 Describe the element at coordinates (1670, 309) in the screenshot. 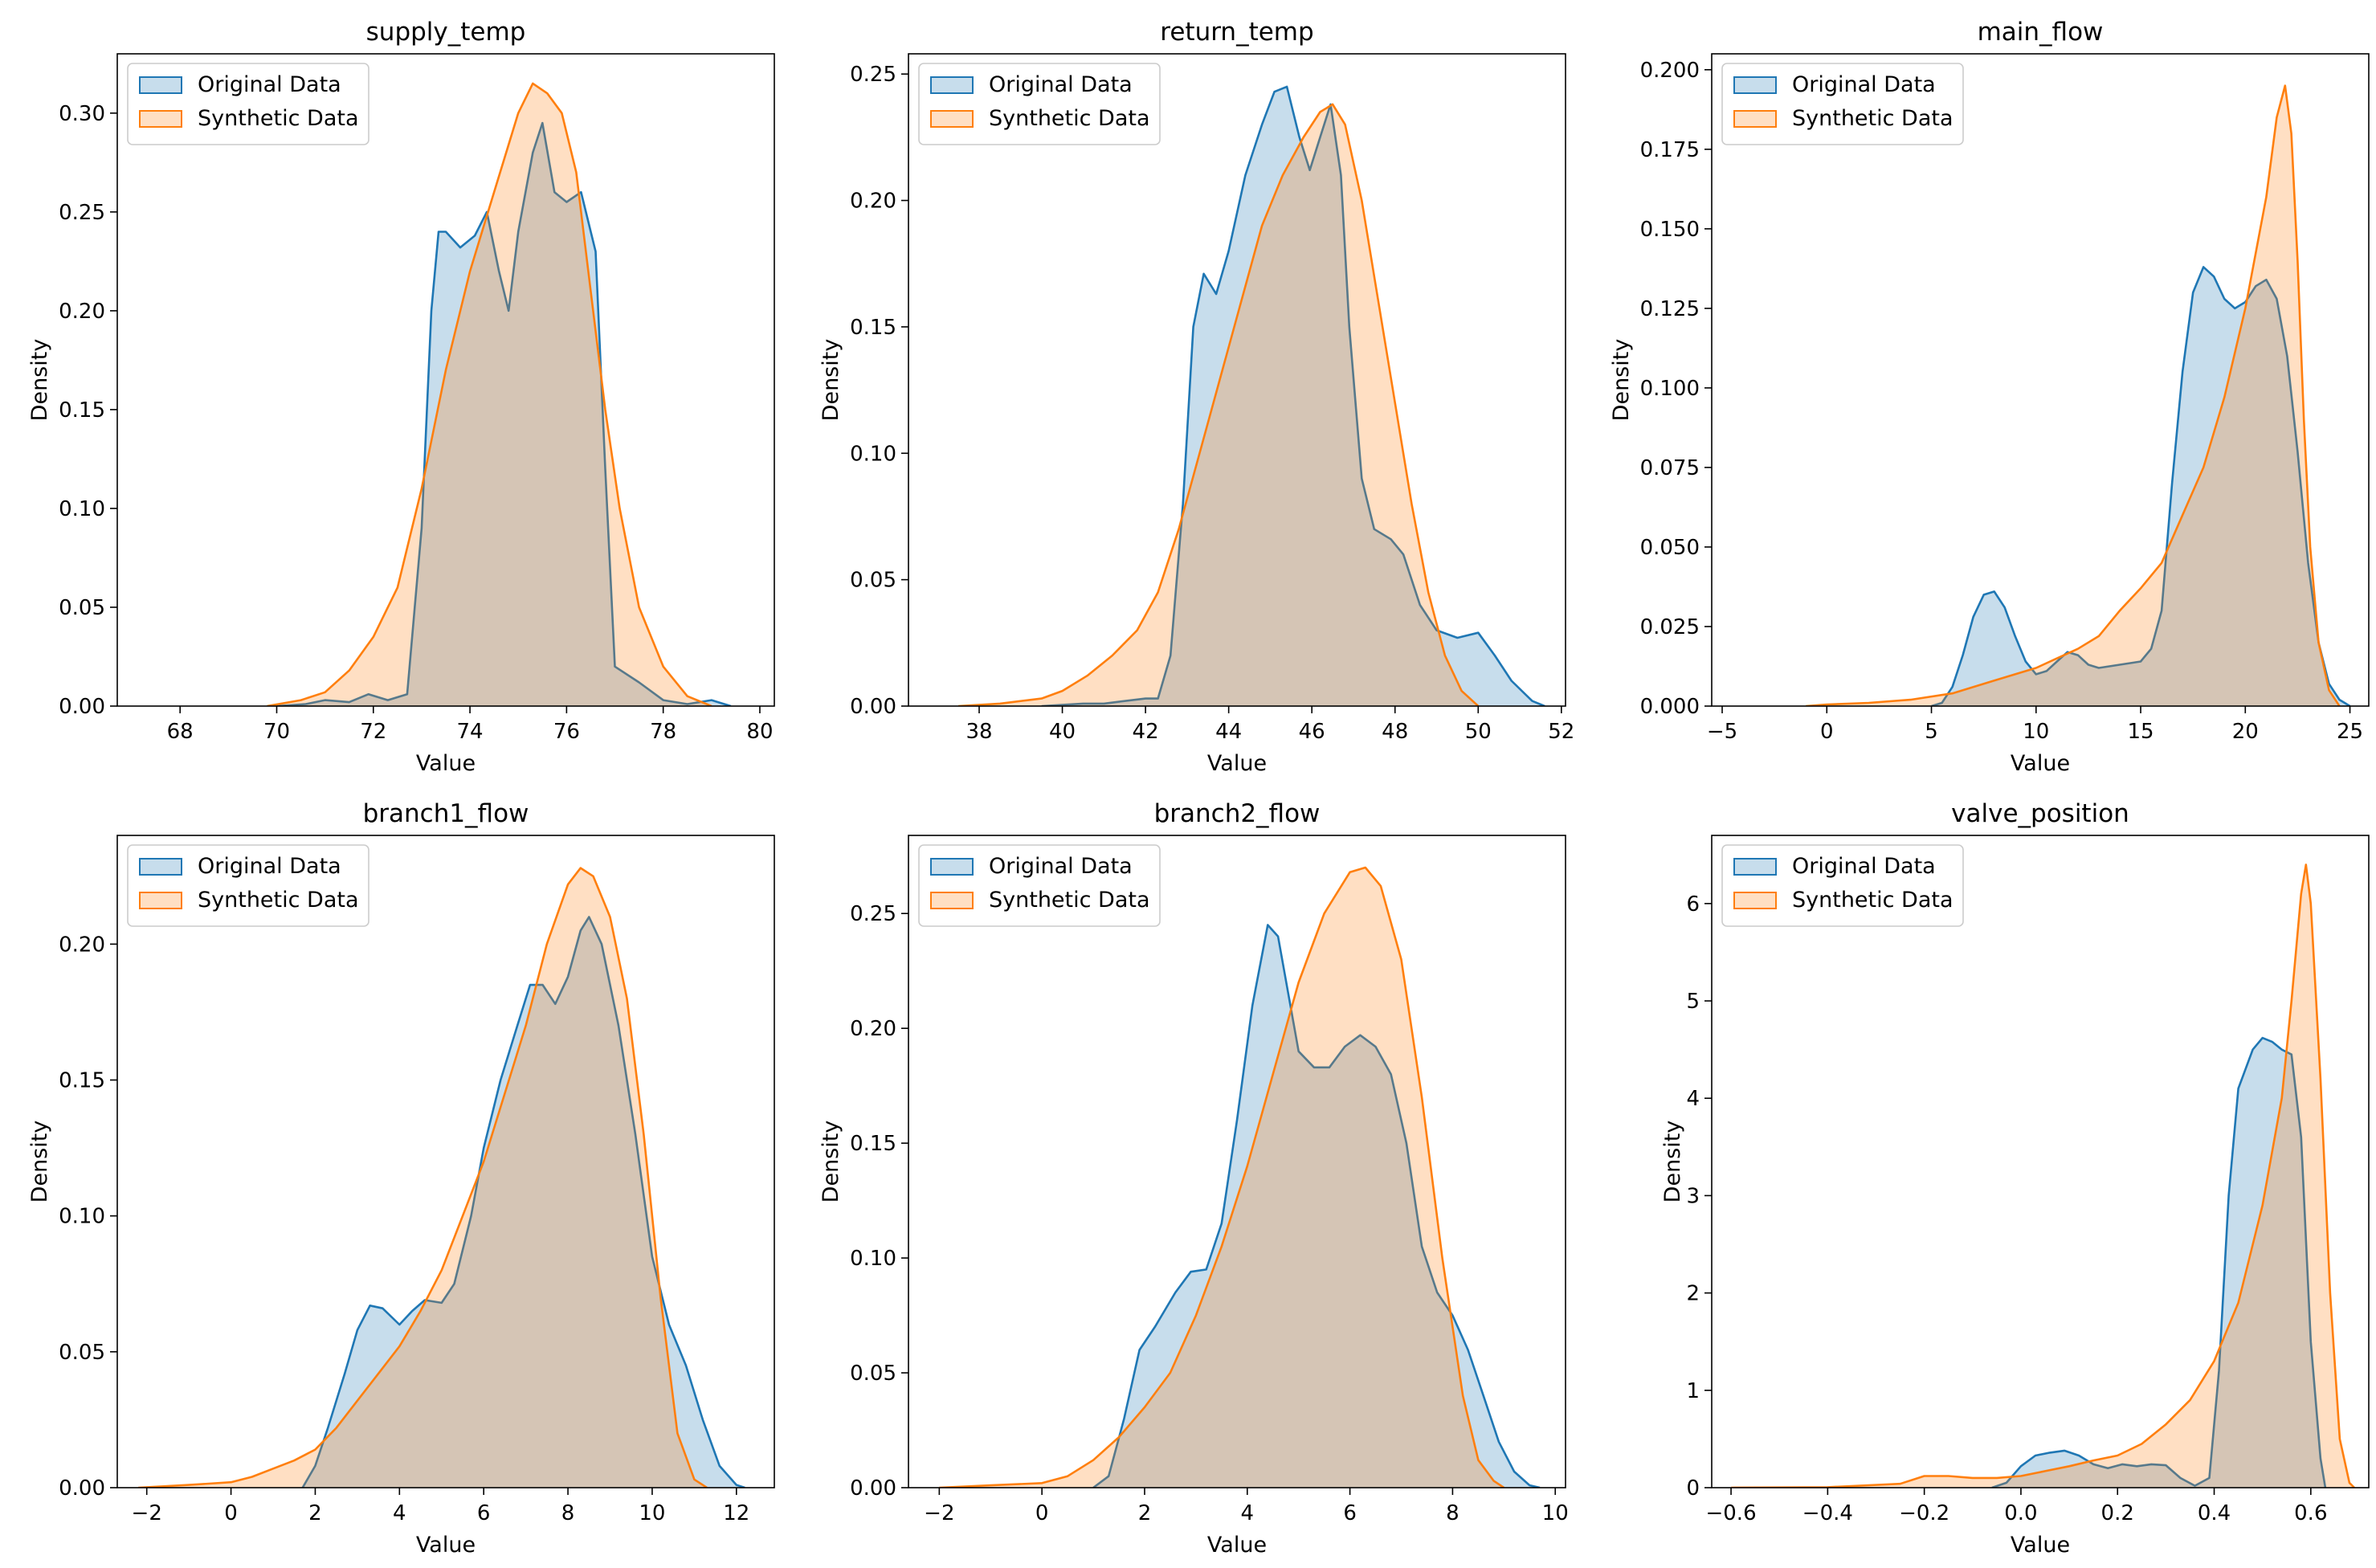

I see `y-tick-label: 0.125` at that location.